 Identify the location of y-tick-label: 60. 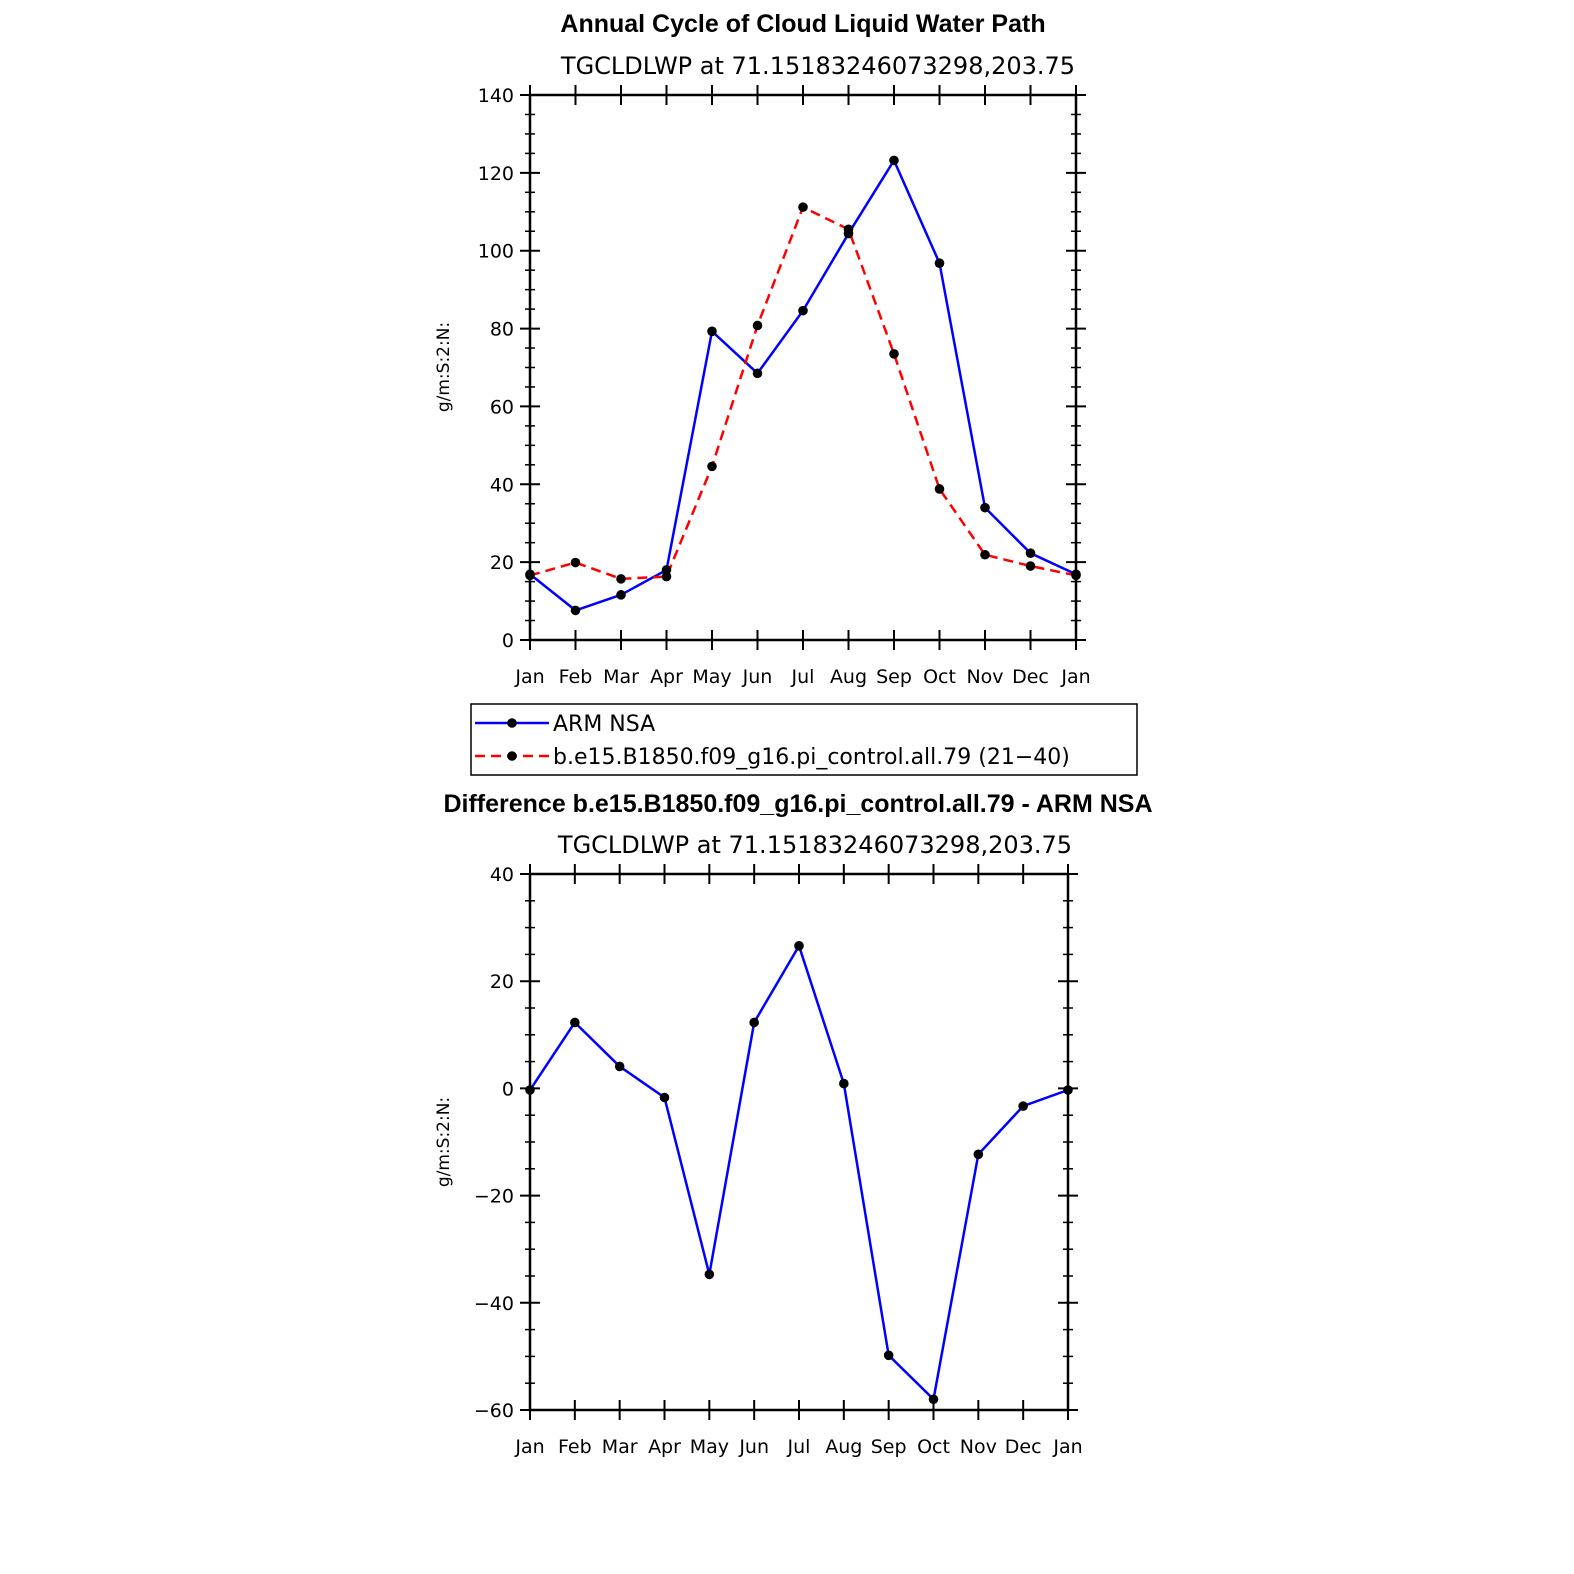
(502, 407).